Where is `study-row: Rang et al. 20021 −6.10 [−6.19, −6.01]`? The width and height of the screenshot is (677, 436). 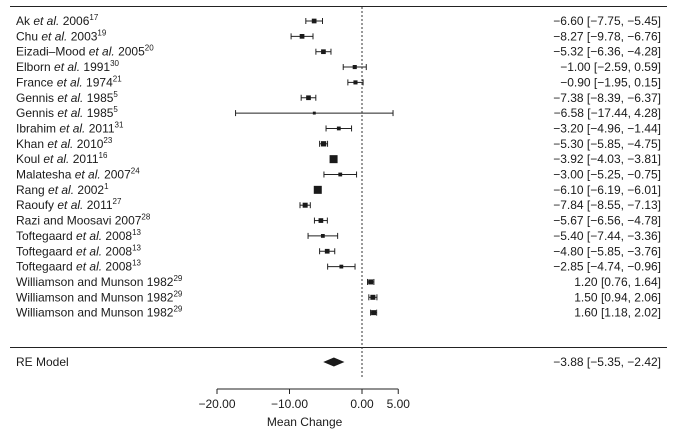 study-row: Rang et al. 20021 −6.10 [−6.19, −6.01] is located at coordinates (338, 189).